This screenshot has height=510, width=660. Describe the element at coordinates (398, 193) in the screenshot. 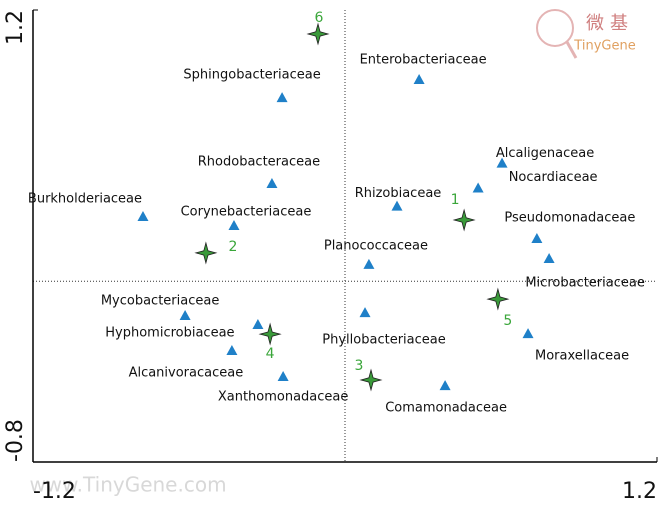

I see `taxon-label: Rhizobiaceae` at that location.